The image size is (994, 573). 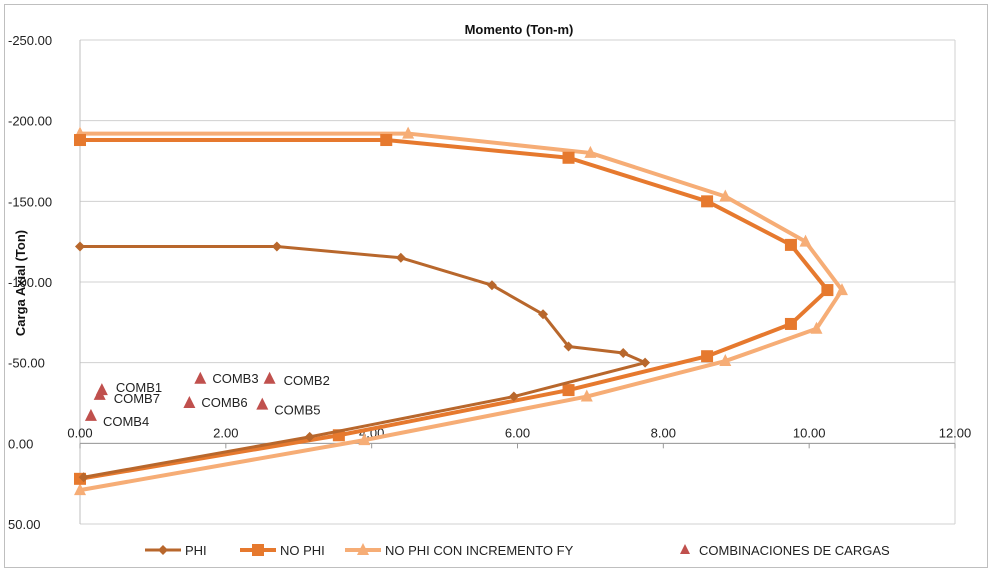 I want to click on legend-item: COMBINACIONES DE CARGAS, so click(x=785, y=550).